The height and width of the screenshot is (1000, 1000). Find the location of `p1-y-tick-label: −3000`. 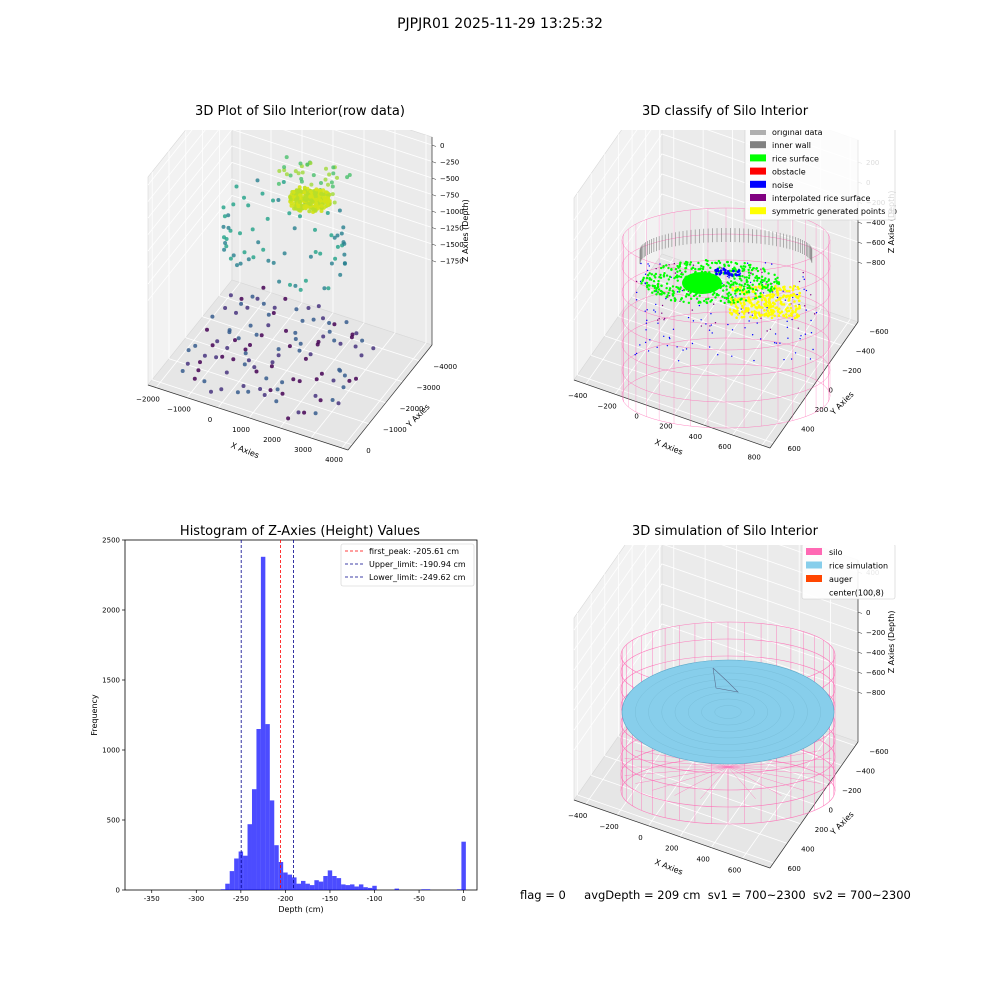

p1-y-tick-label: −3000 is located at coordinates (429, 388).